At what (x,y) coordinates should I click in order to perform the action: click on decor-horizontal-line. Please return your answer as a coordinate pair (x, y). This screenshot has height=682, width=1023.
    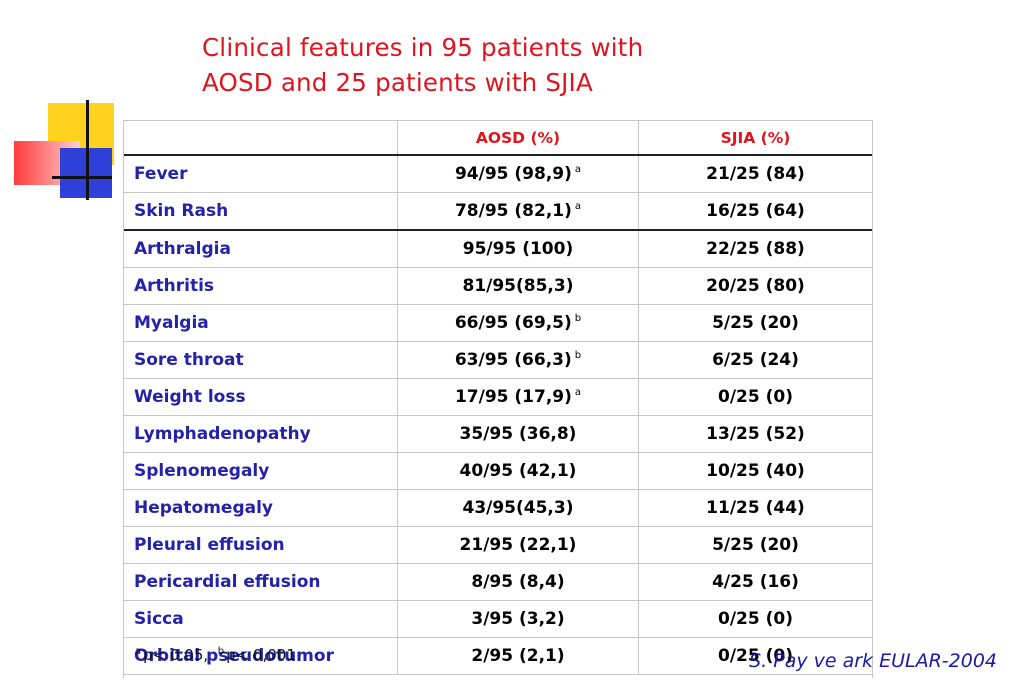
    Looking at the image, I should click on (82, 177).